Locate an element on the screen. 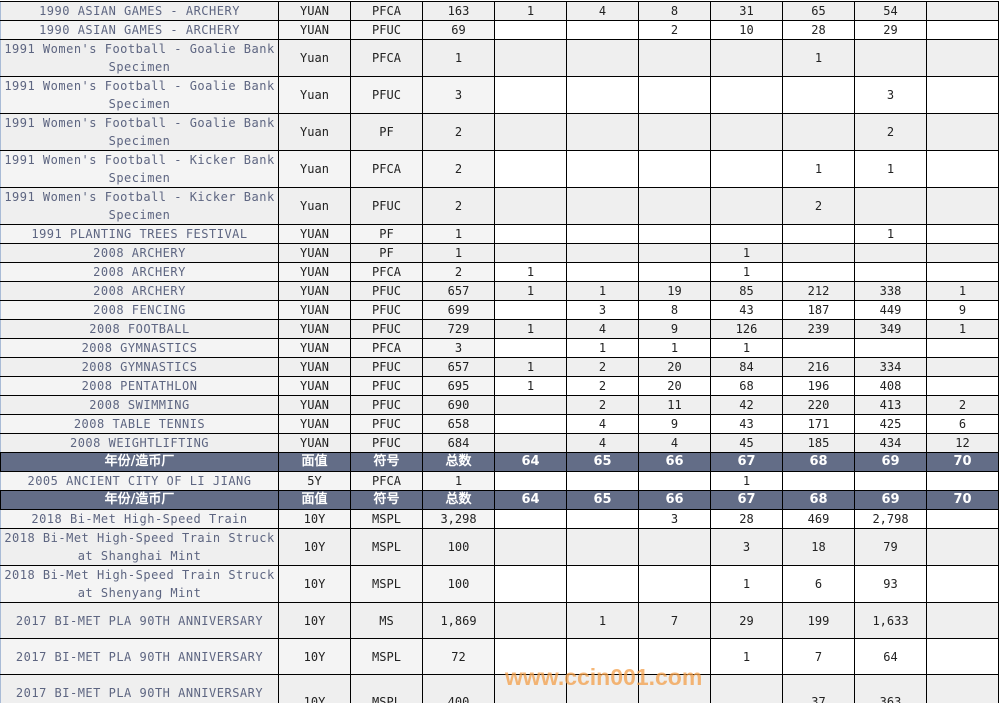  grade-count: 31 is located at coordinates (746, 11).